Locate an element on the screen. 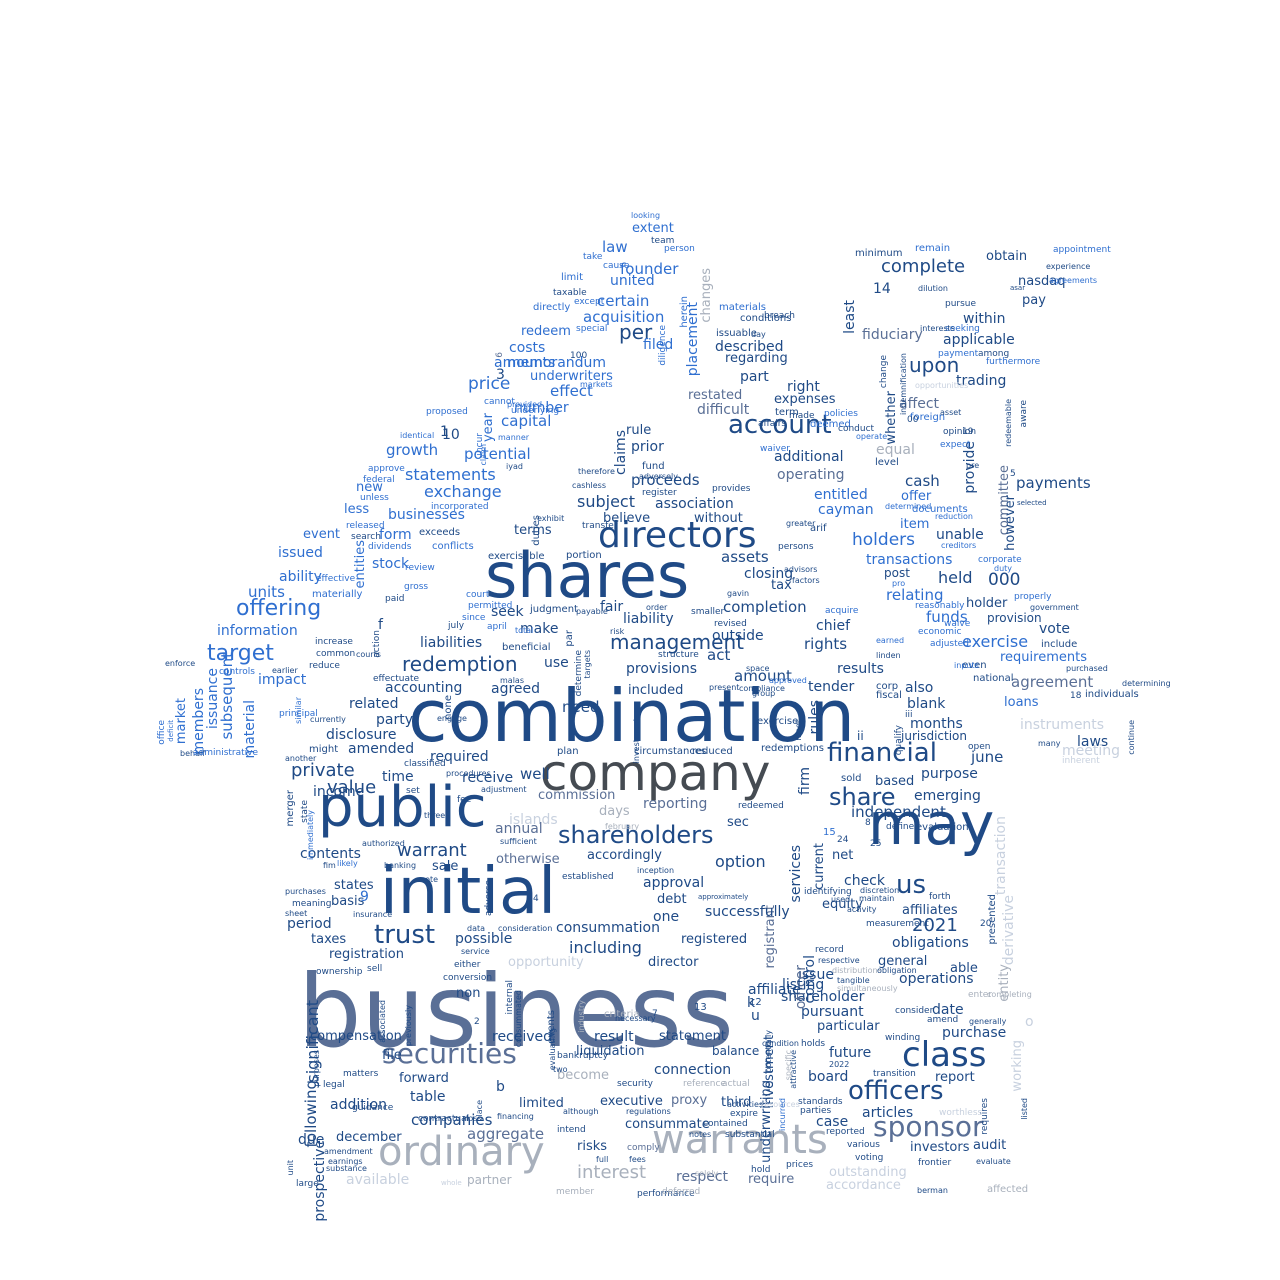 The height and width of the screenshot is (1280, 1280). word-iii: iii is located at coordinates (909, 715).